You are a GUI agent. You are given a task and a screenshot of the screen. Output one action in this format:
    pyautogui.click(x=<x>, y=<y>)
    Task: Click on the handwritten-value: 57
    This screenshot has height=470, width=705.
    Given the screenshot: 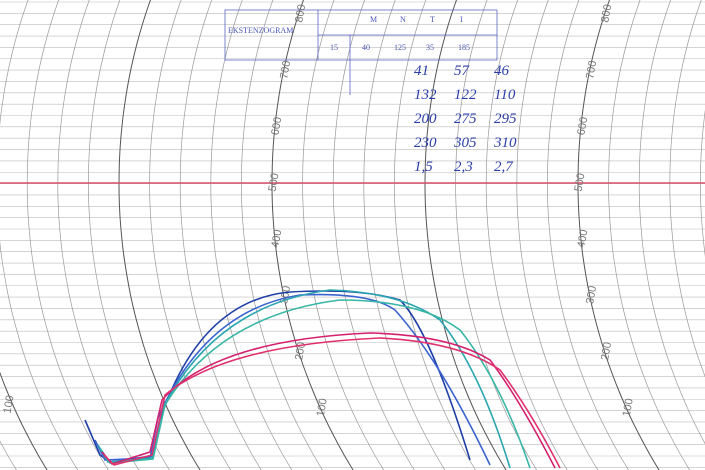 What is the action you would take?
    pyautogui.click(x=462, y=71)
    